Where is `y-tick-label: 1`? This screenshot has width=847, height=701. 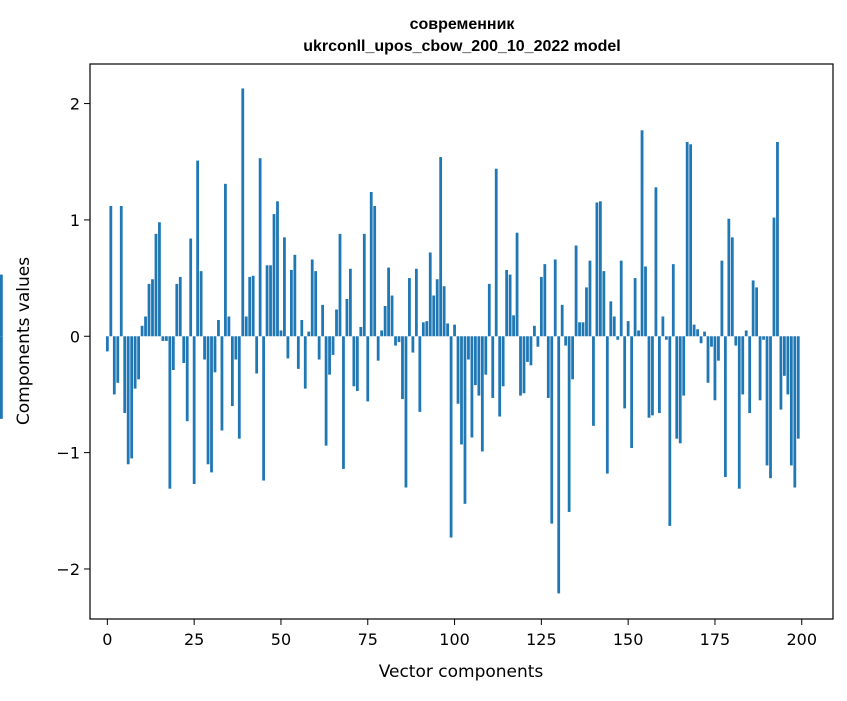
y-tick-label: 1 is located at coordinates (75, 220).